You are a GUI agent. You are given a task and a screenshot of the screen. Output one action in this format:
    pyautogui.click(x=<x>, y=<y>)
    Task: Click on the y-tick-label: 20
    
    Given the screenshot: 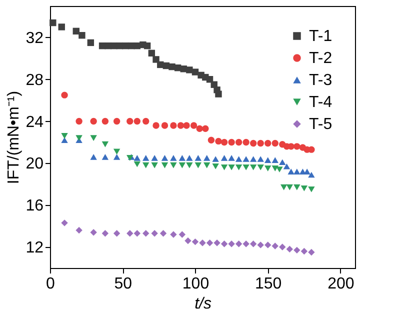 What is the action you would take?
    pyautogui.click(x=35, y=164)
    